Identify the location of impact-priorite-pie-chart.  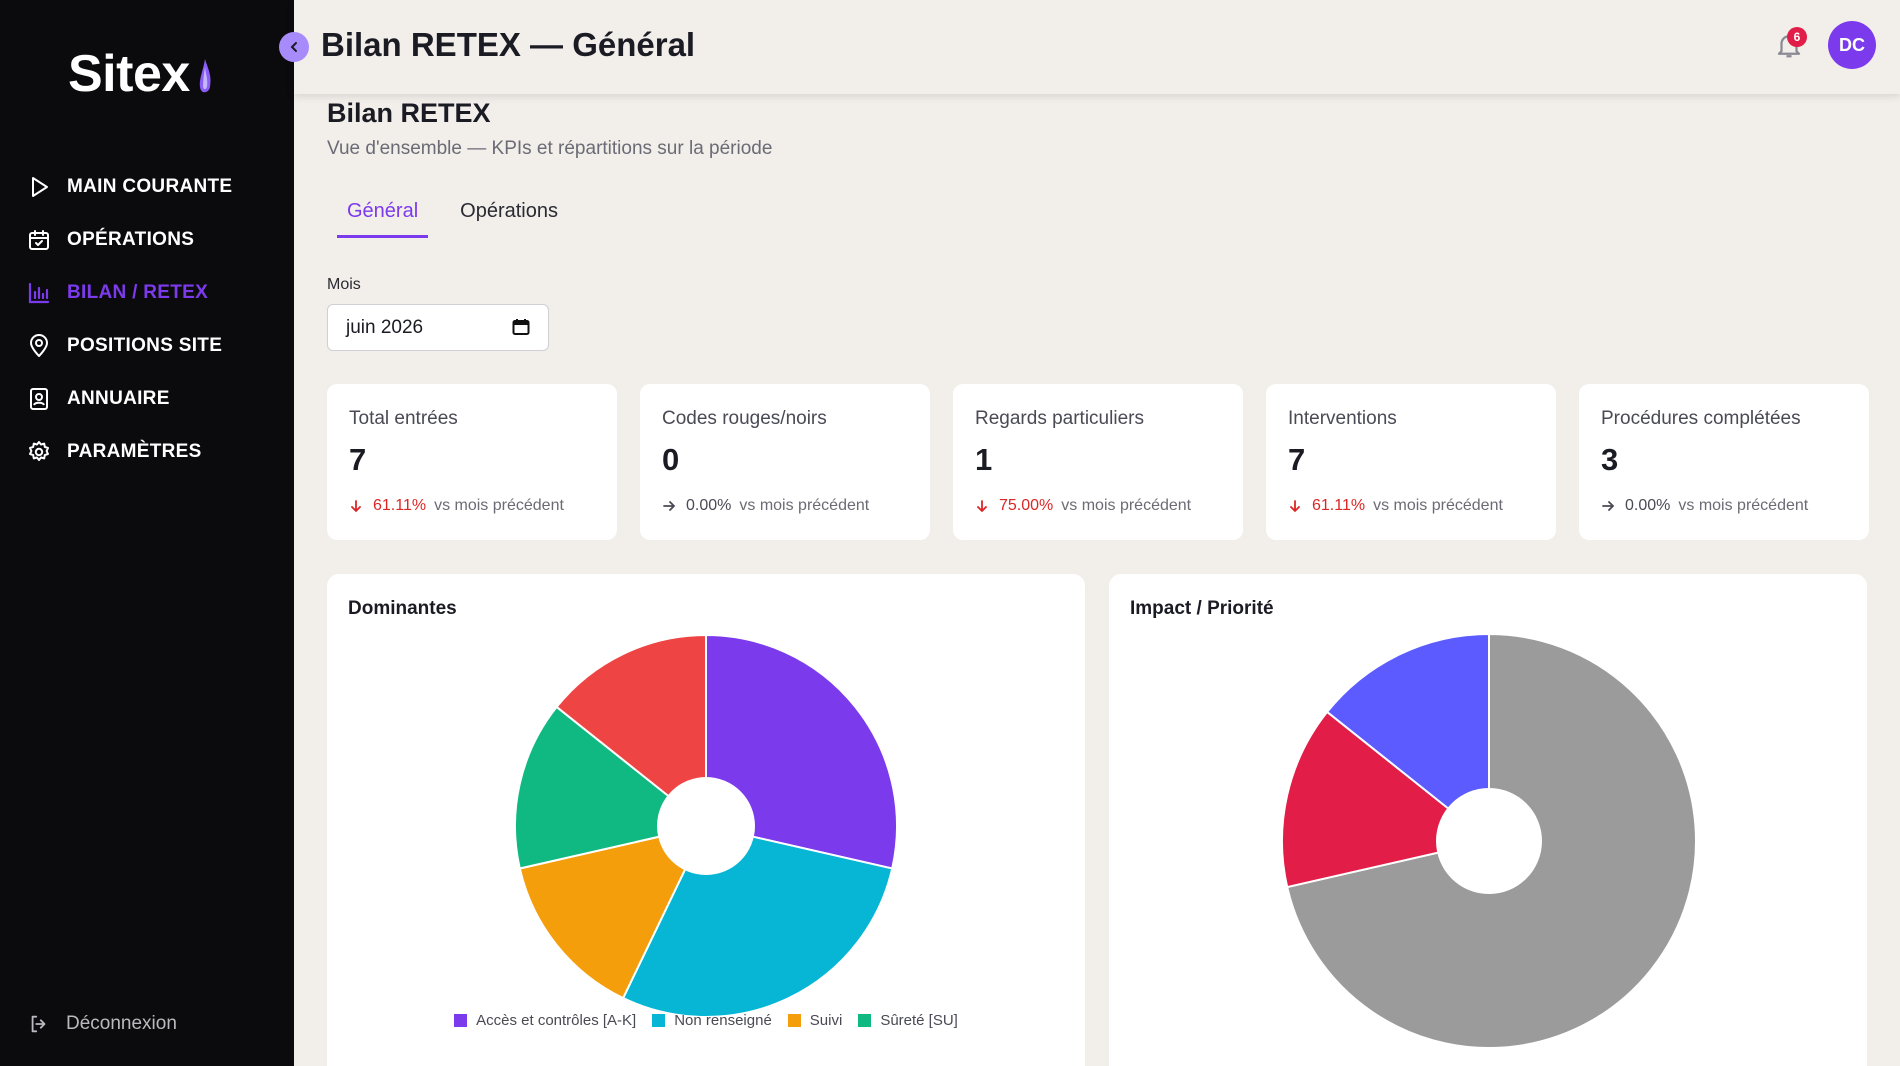
(1489, 840).